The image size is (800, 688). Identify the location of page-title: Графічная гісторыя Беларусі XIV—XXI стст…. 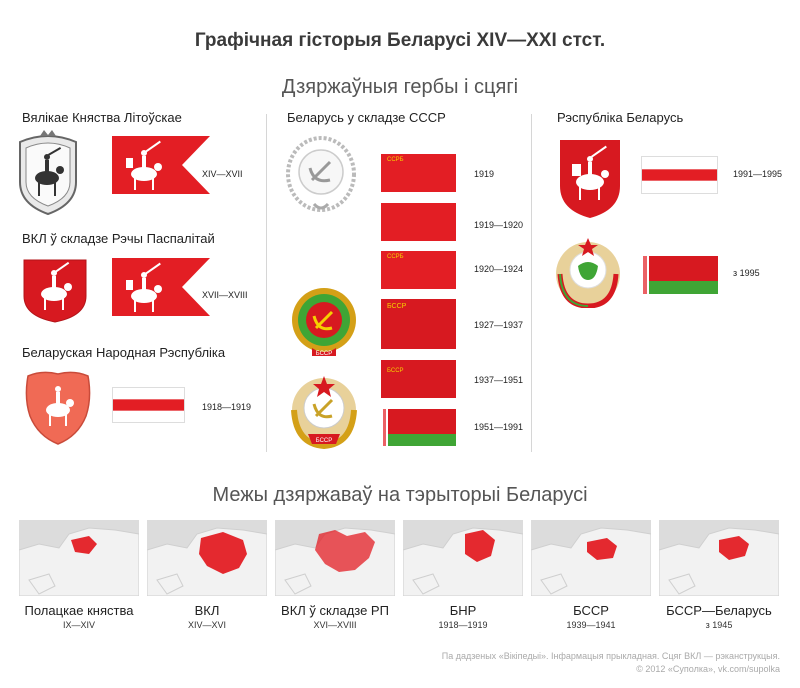
(400, 40).